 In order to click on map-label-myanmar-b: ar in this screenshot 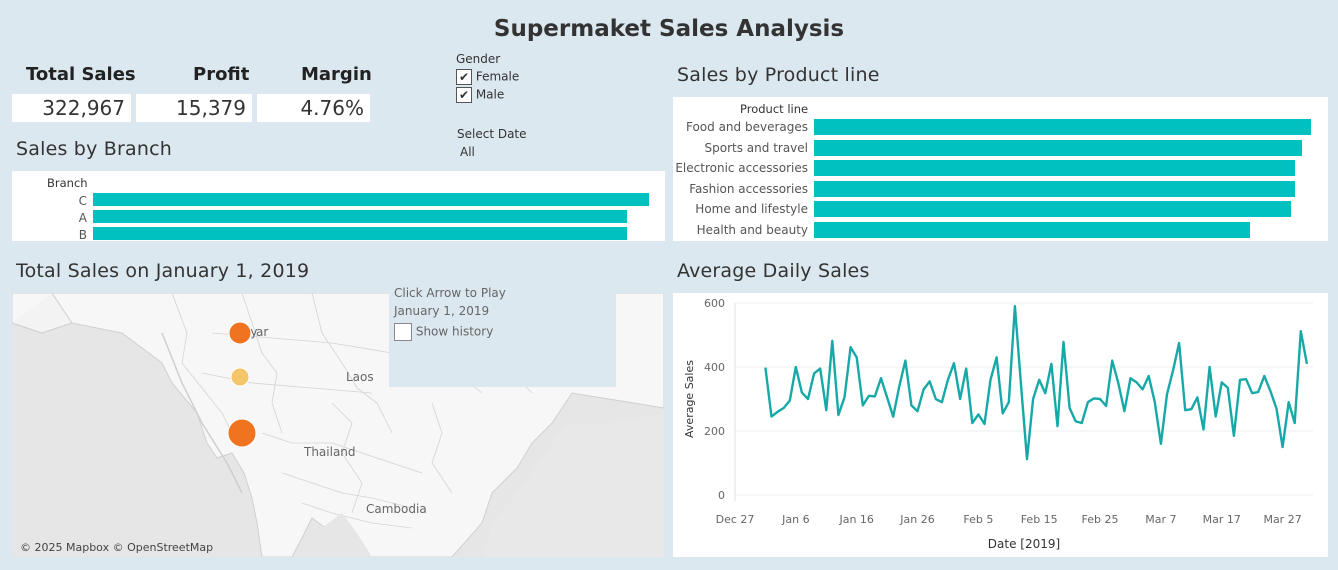, I will do `click(262, 332)`.